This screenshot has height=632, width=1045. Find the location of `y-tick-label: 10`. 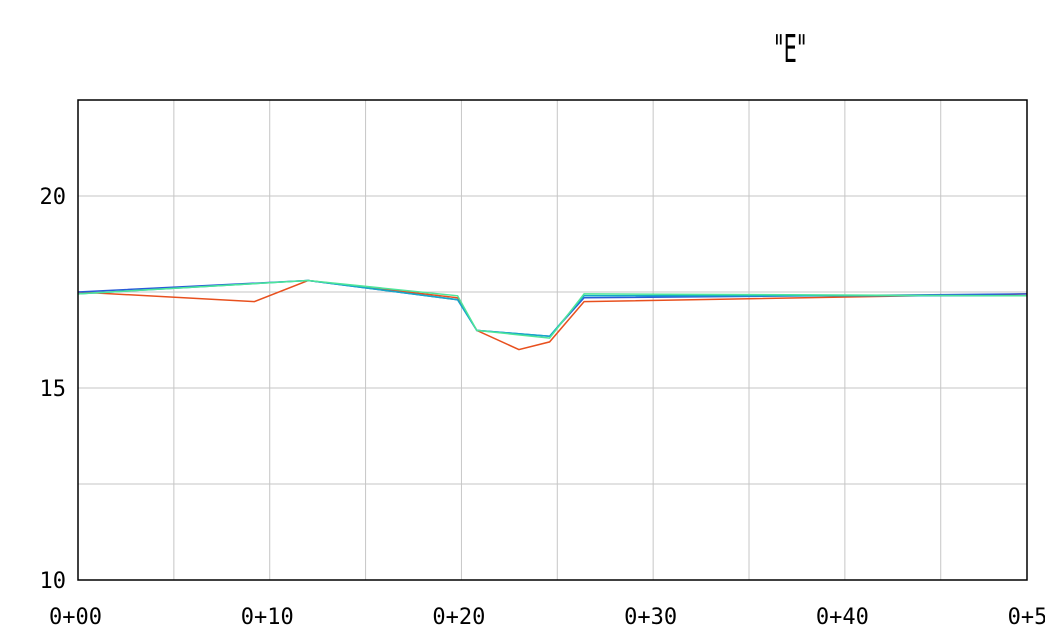

y-tick-label: 10 is located at coordinates (53, 581).